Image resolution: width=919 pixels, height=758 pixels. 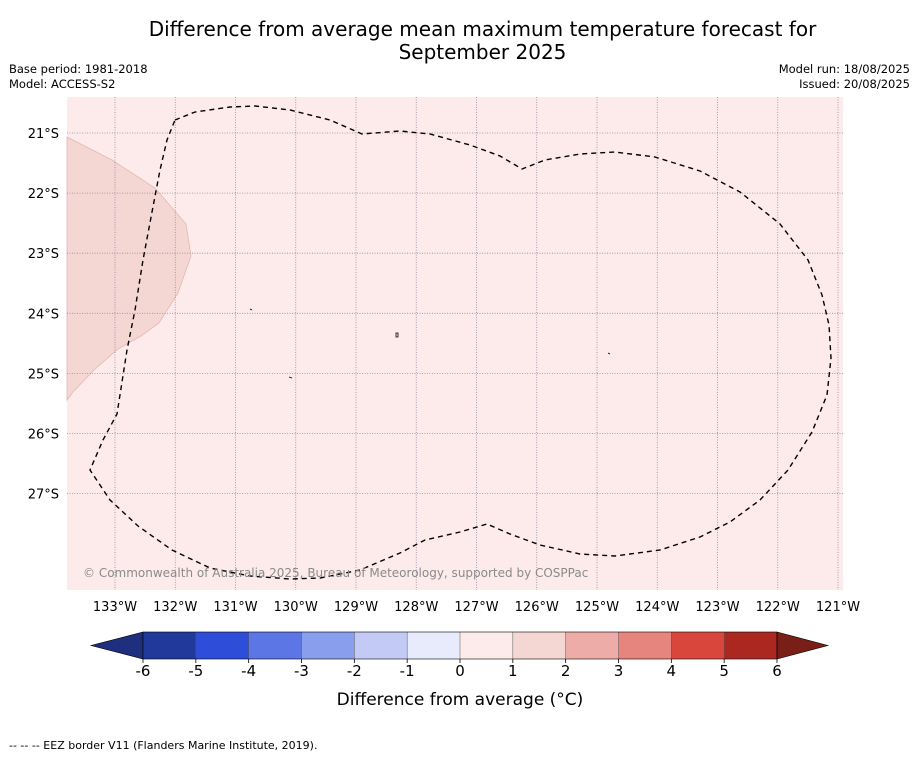 I want to click on colorbar-tick-label: 6, so click(x=777, y=671).